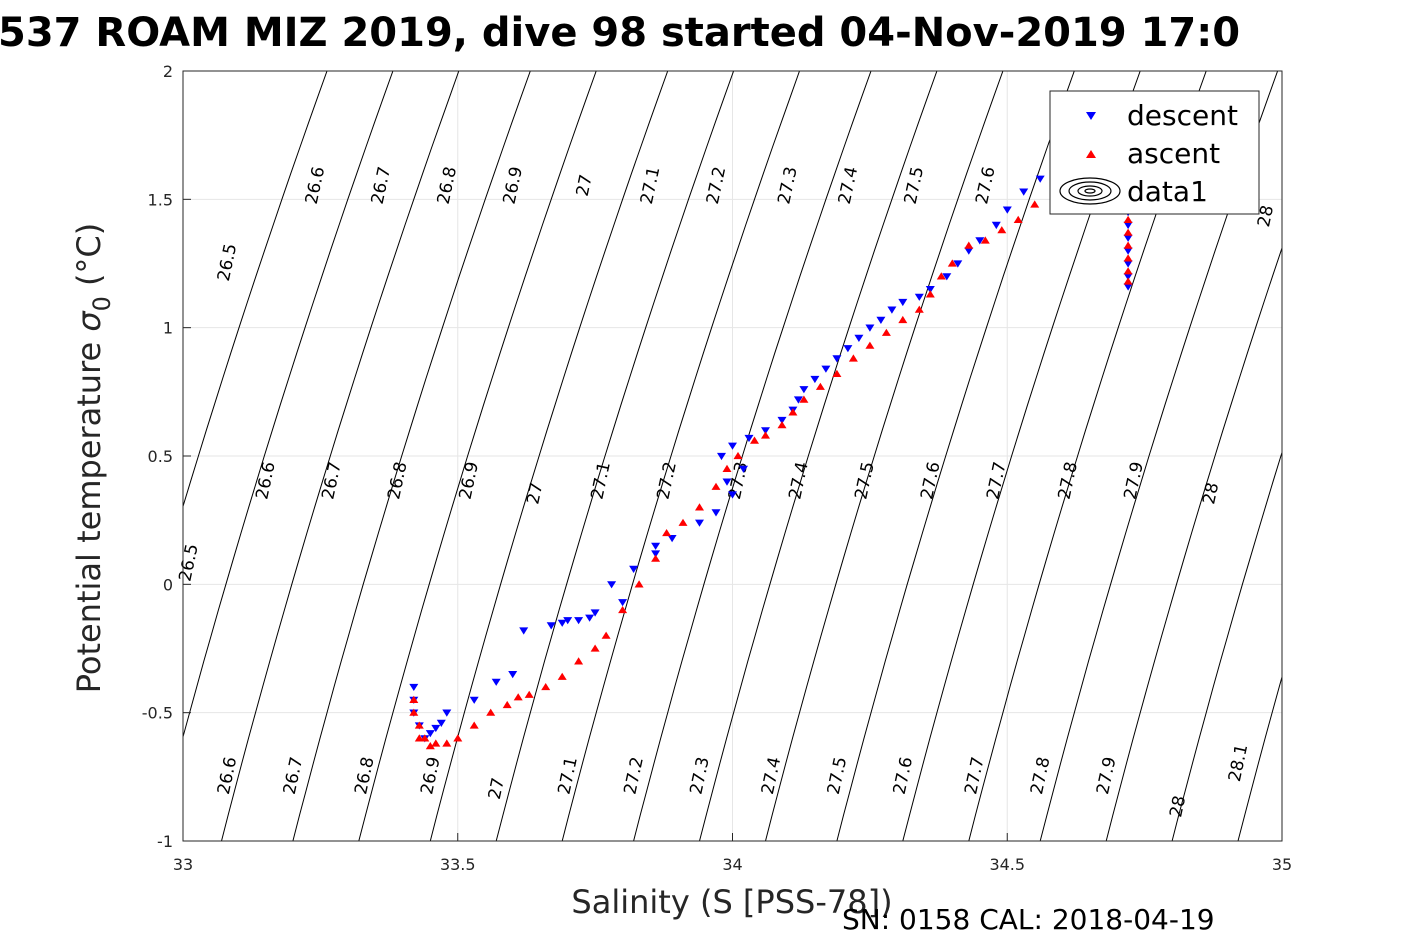 The height and width of the screenshot is (945, 1417). I want to click on y-tick-label: 2, so click(168, 71).